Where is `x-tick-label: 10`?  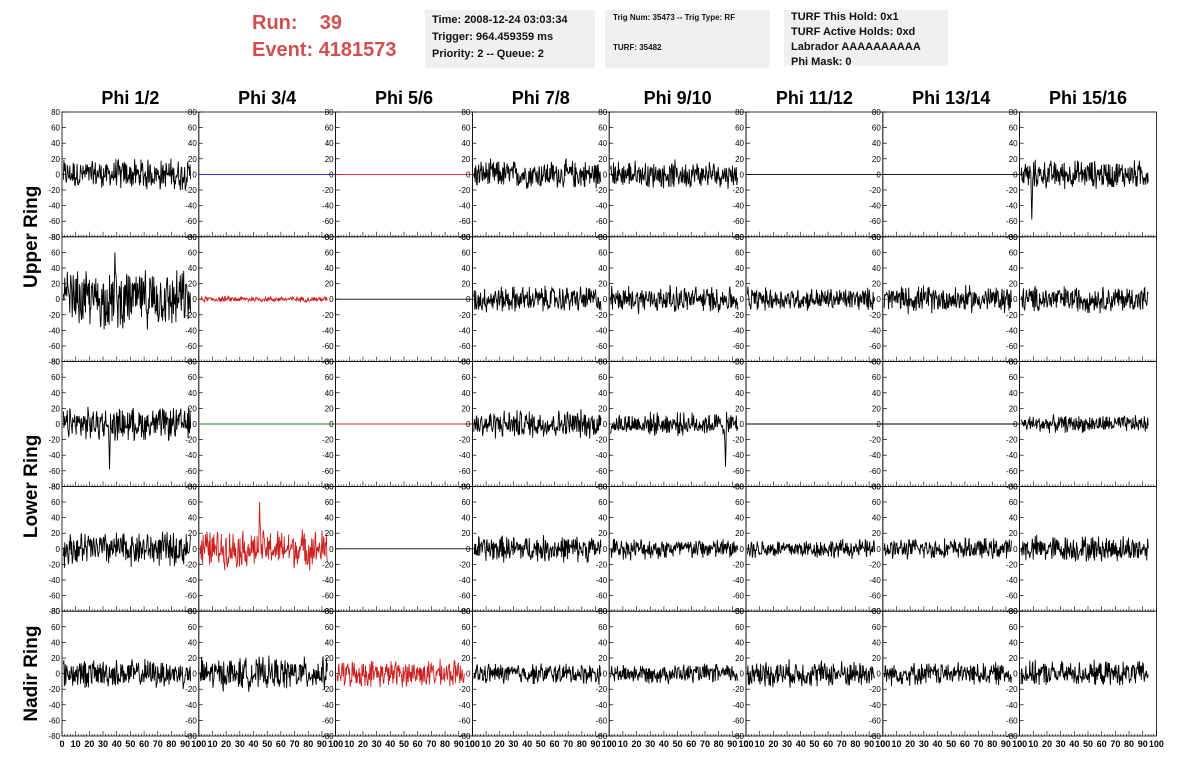 x-tick-label: 10 is located at coordinates (623, 744).